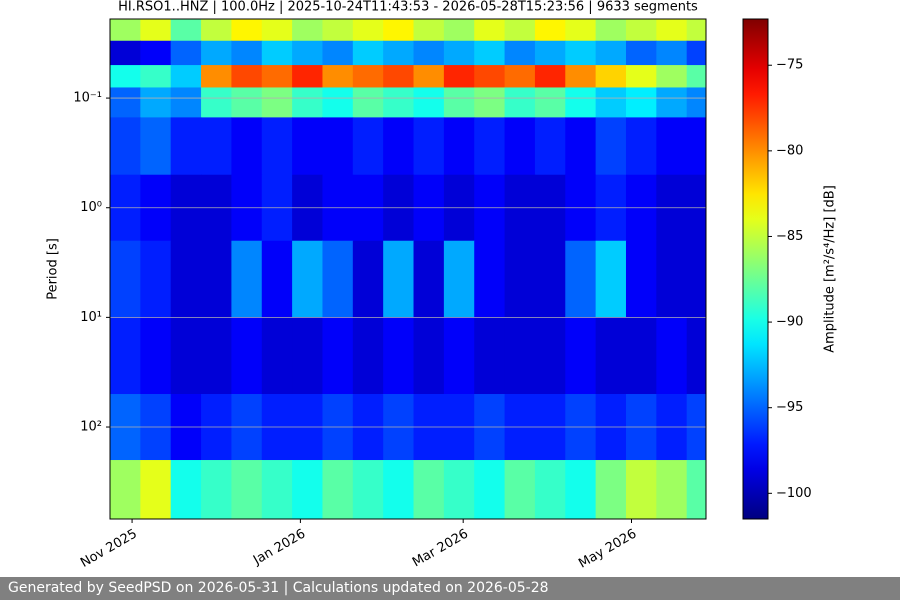 This screenshot has height=600, width=900. Describe the element at coordinates (789, 150) in the screenshot. I see `colorbar-tick-label: −80` at that location.